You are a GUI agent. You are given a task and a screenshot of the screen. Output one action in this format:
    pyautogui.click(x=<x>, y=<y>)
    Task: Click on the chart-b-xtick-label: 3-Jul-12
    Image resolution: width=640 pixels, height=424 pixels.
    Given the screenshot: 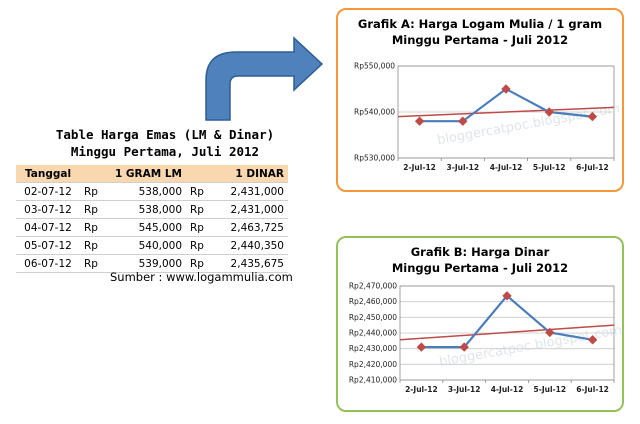 What is the action you would take?
    pyautogui.click(x=464, y=389)
    